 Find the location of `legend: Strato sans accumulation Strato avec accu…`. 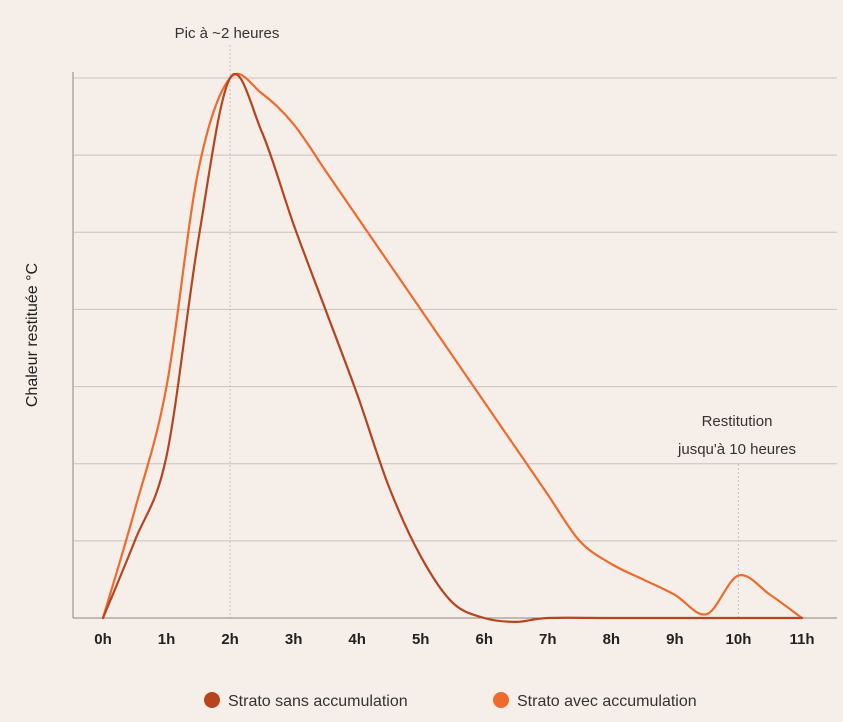

legend: Strato sans accumulation Strato avec accu… is located at coordinates (450, 701).